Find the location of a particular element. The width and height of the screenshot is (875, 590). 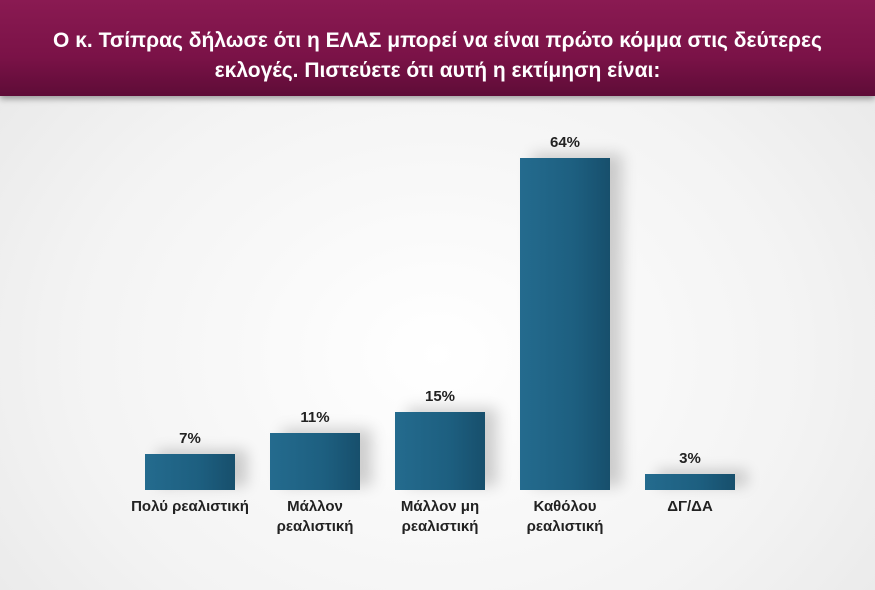

category-label: ΔΓ/ΔΑ is located at coordinates (690, 506).